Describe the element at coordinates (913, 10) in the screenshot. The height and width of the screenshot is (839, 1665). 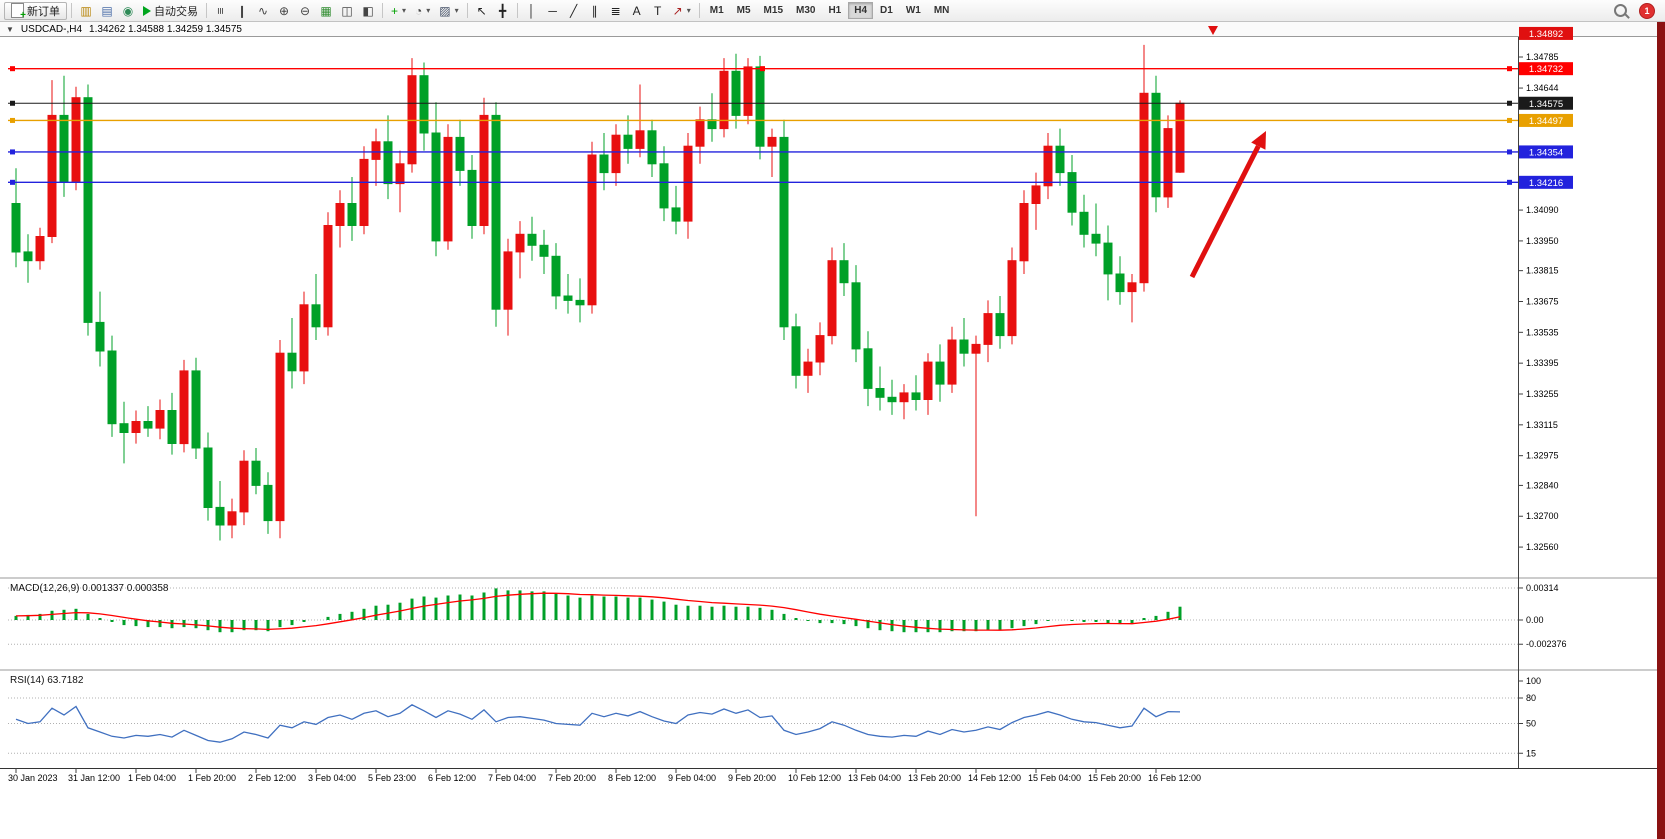
I see `tf-button-w1: W1` at that location.